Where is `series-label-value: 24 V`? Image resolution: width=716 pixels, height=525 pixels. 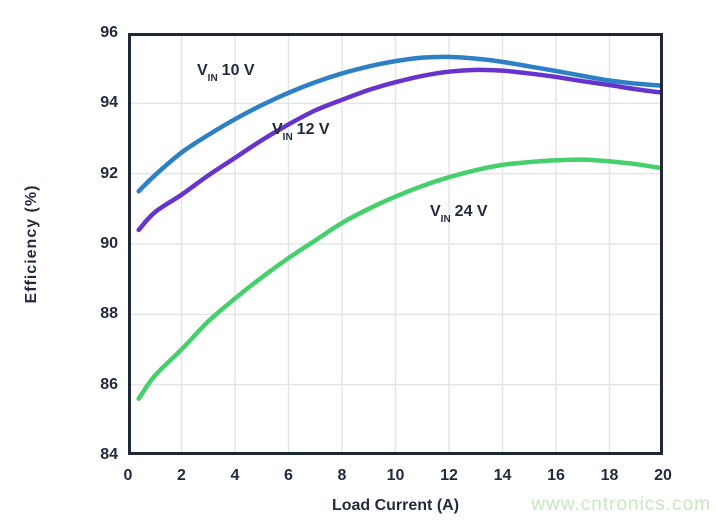 series-label-value: 24 V is located at coordinates (471, 211).